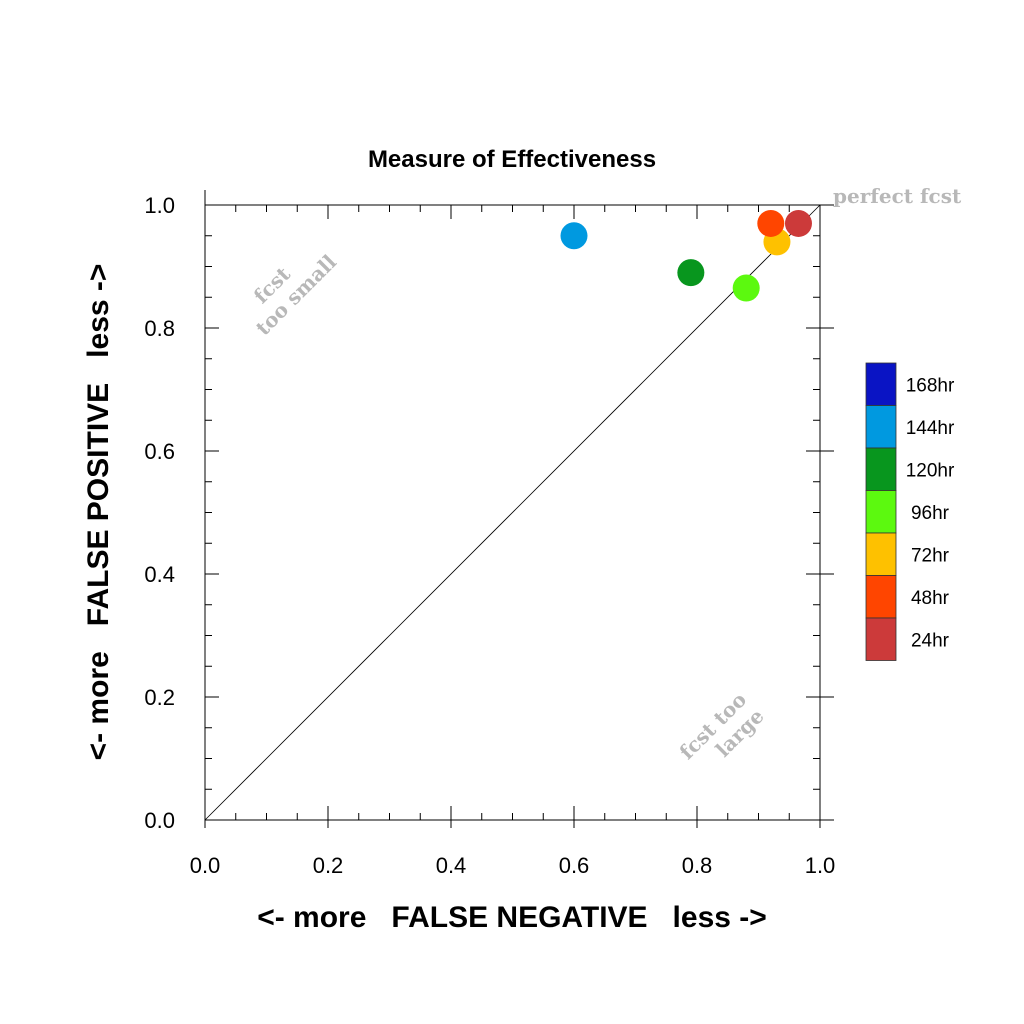 This screenshot has width=1024, height=1024. I want to click on data-point-48hr, so click(771, 223).